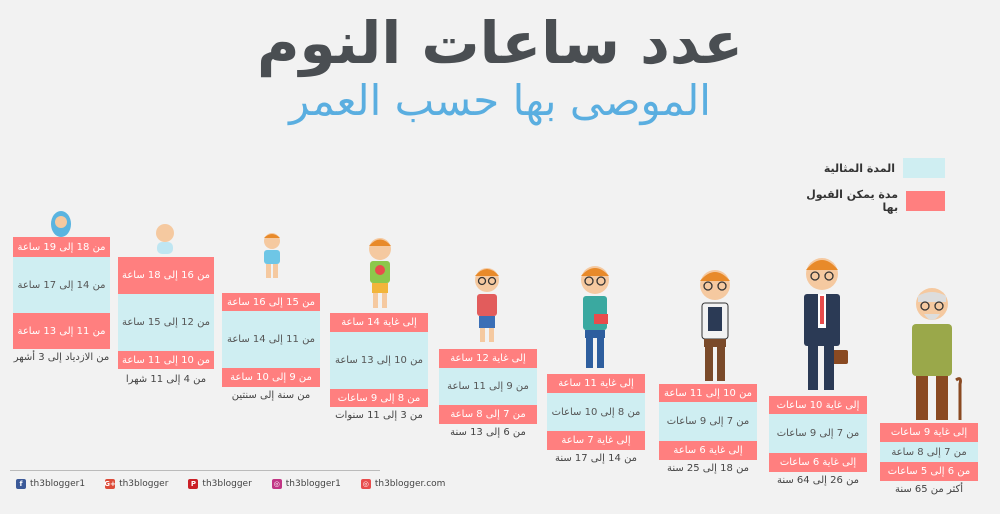  I want to click on acceptable-max-cell: من 15 إلى 16 ساعة, so click(271, 302).